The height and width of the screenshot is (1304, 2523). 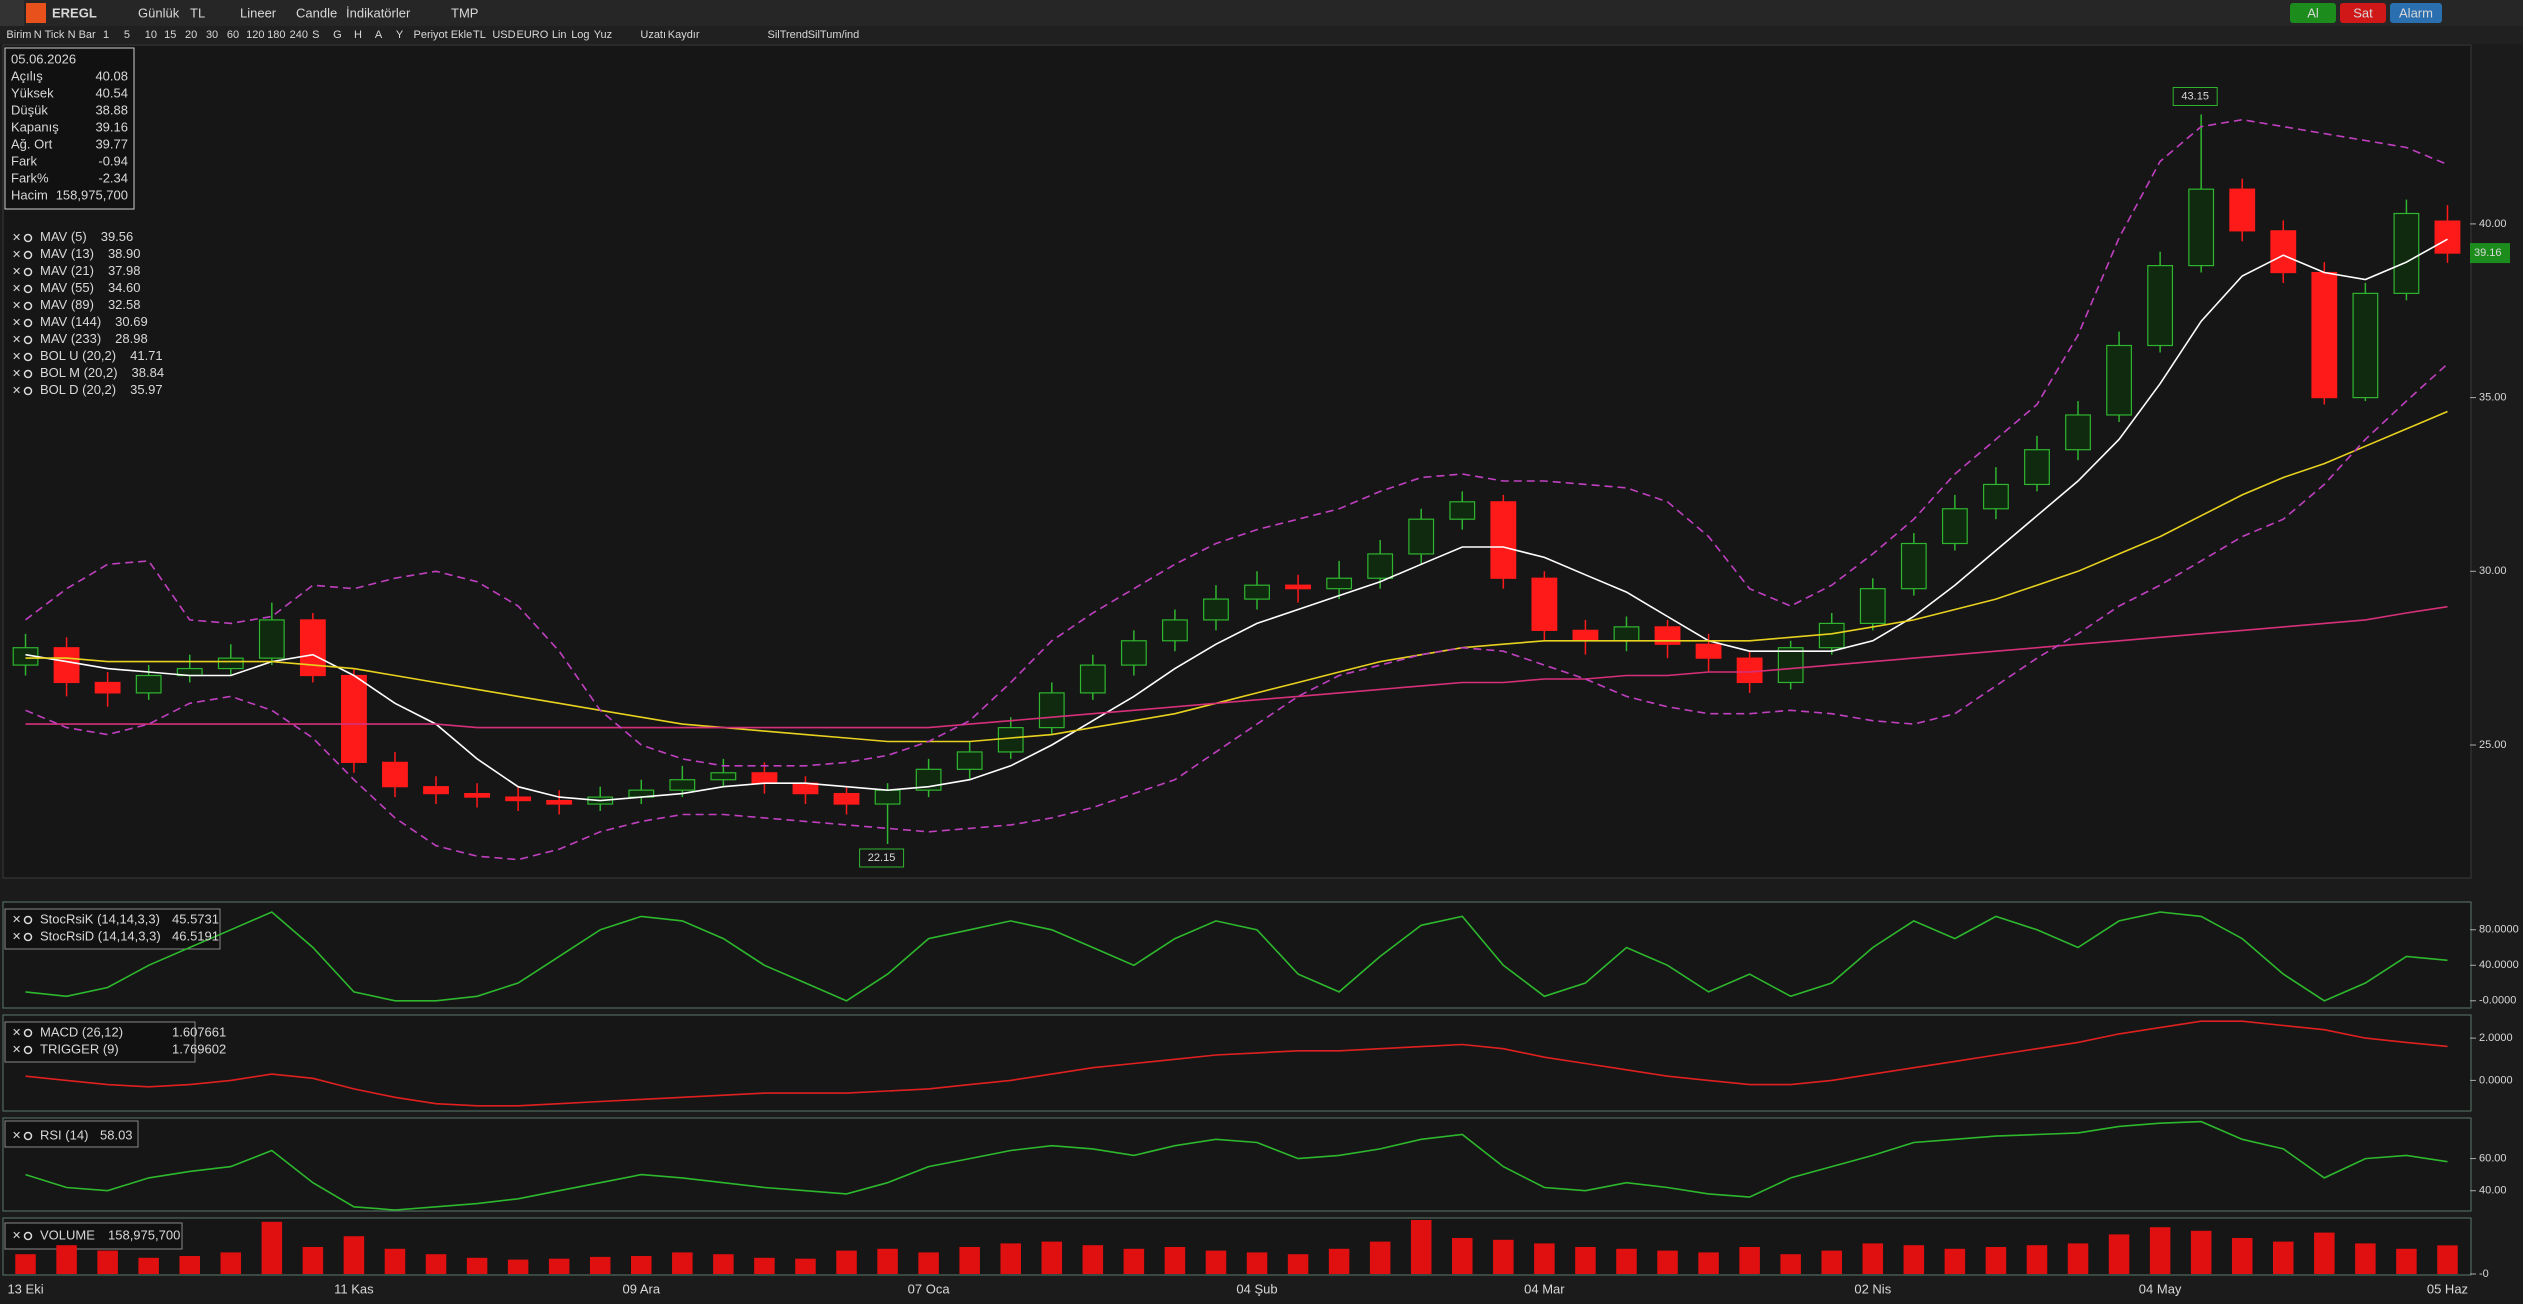 I want to click on period-item: Y, so click(x=400, y=35).